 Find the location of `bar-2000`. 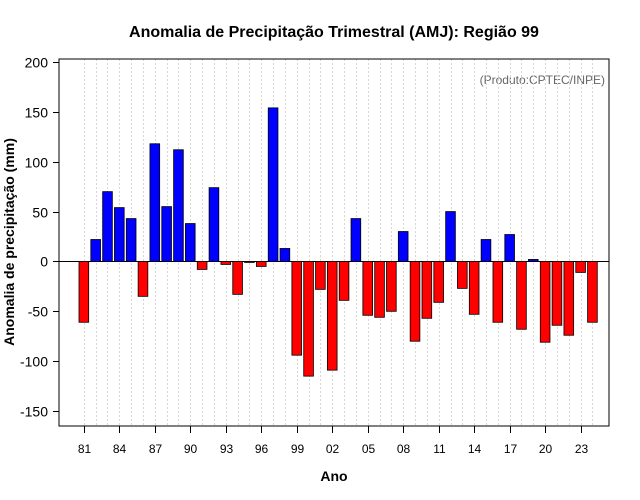

bar-2000 is located at coordinates (308, 319).